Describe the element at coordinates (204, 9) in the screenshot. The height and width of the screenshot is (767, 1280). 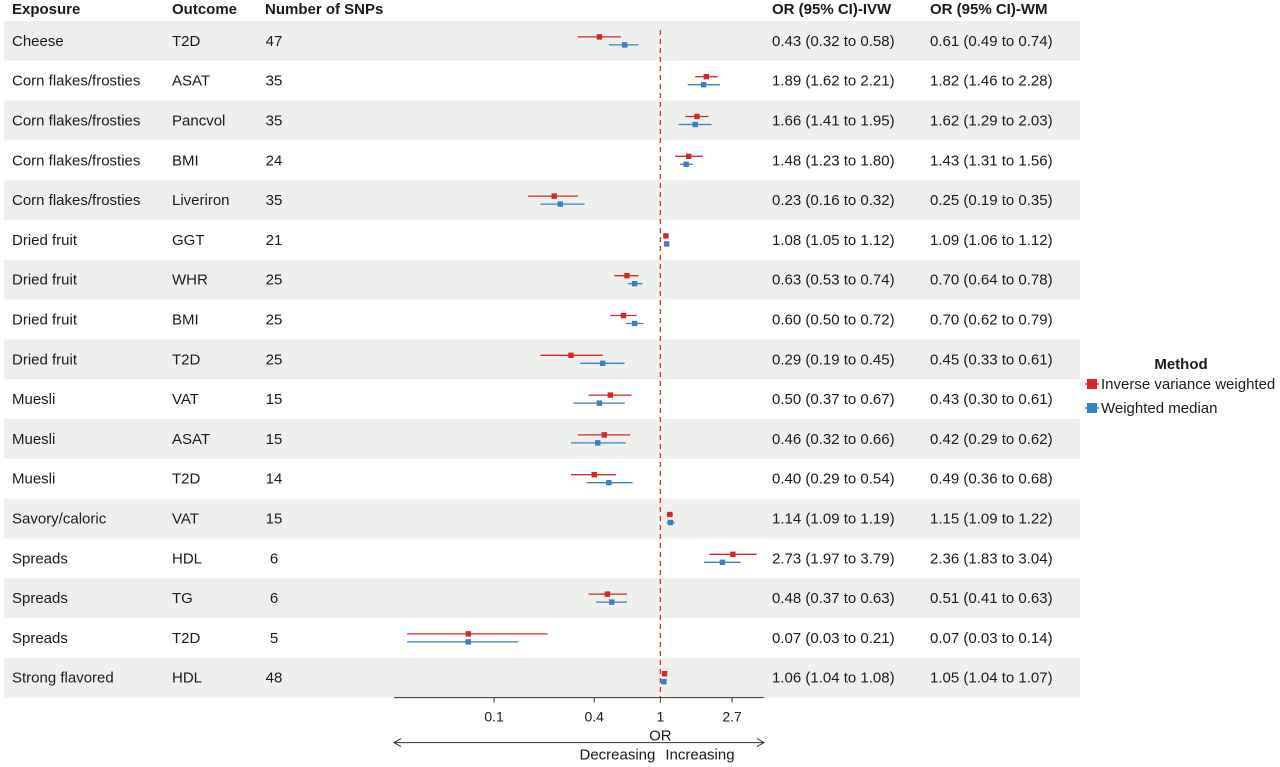
I see `header-outcome: Outcome` at that location.